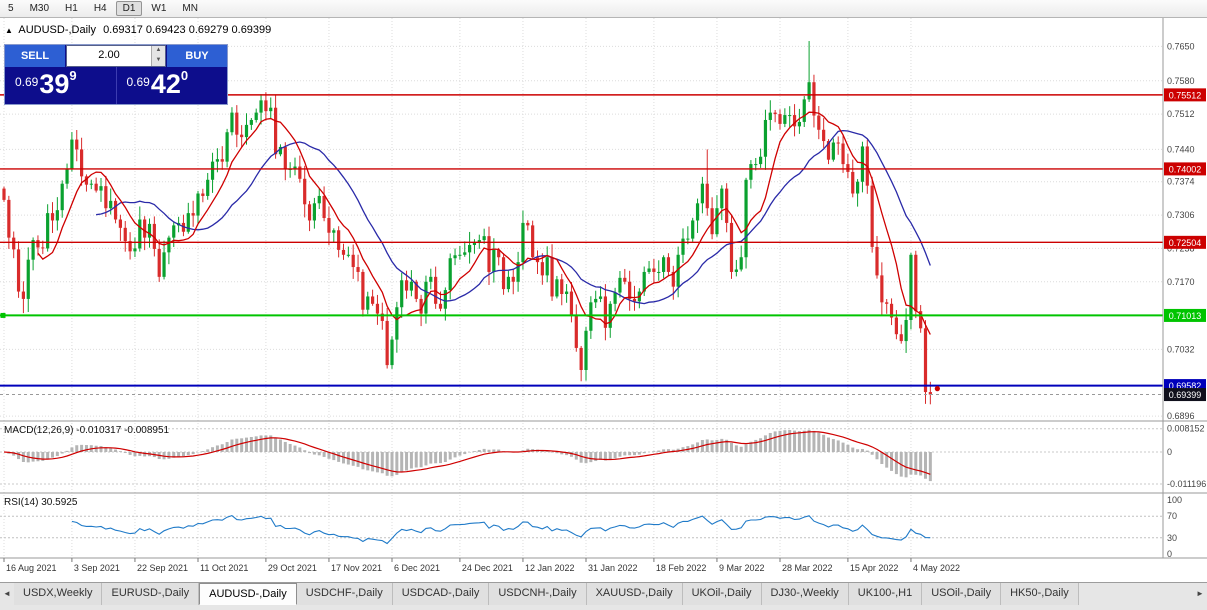  I want to click on buy-button: BUY, so click(196, 56).